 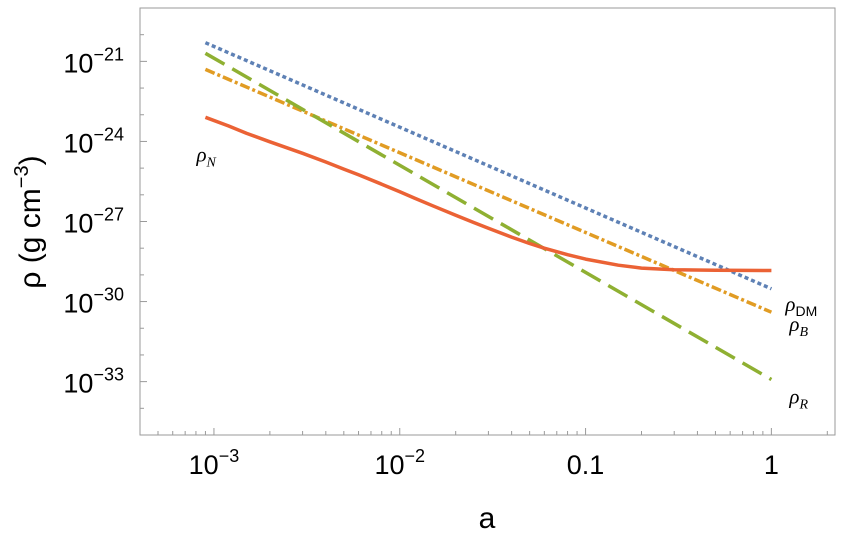 I want to click on y-axis-label: ρ (g cm−3), so click(x=29, y=221).